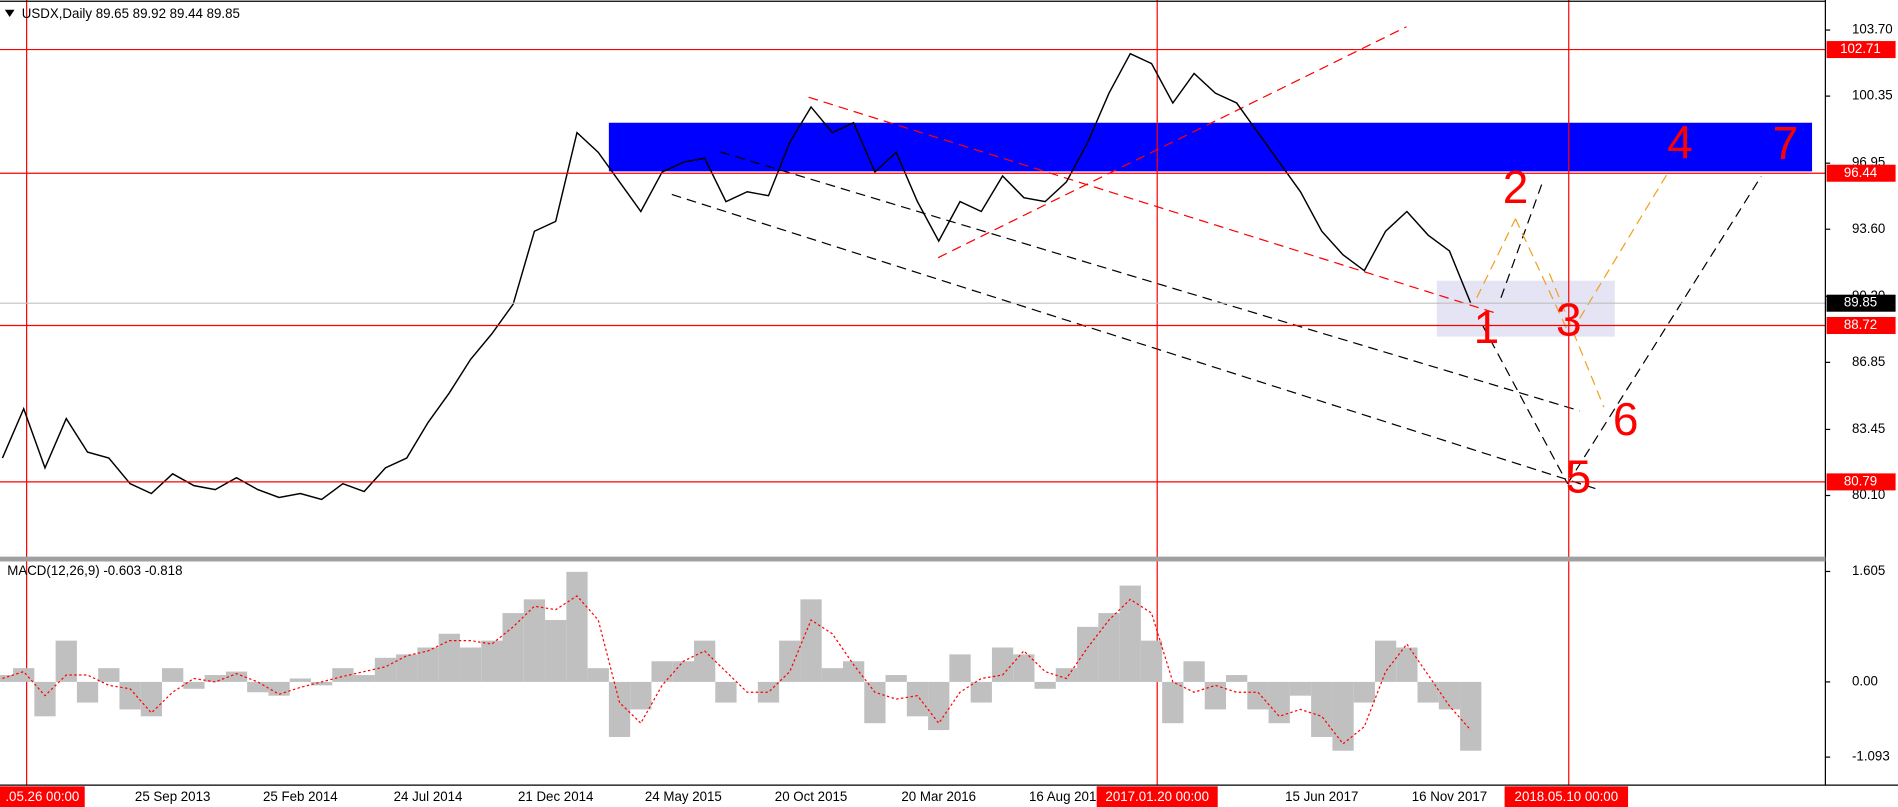 The height and width of the screenshot is (807, 1898). Describe the element at coordinates (1516, 187) in the screenshot. I see `wave-label: 2` at that location.